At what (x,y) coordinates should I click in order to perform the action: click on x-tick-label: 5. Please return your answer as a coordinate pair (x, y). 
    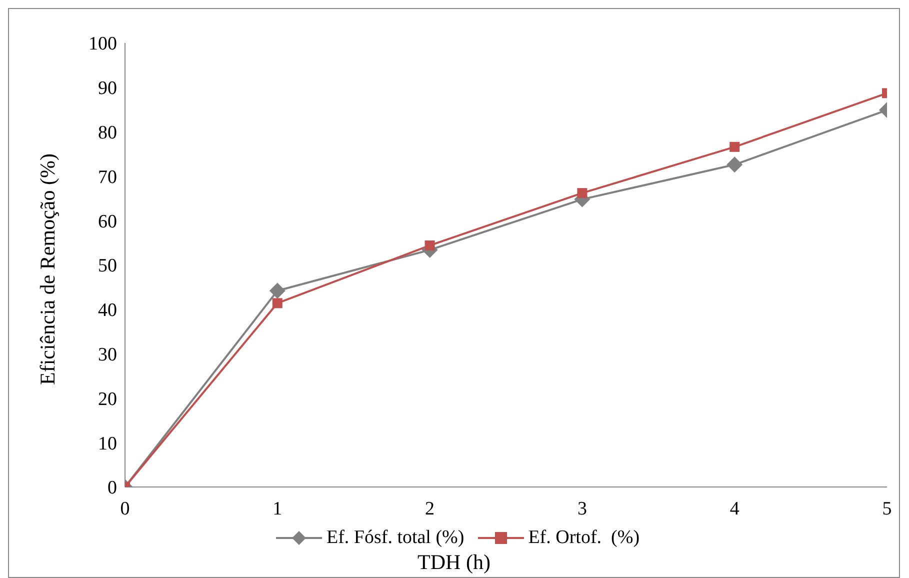
    Looking at the image, I should click on (887, 509).